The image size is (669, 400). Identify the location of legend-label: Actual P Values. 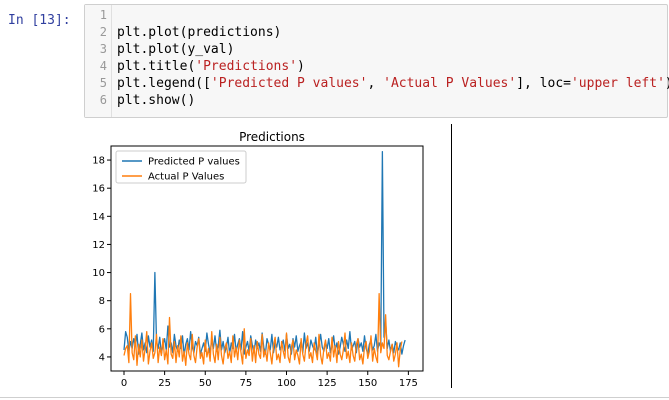
(186, 177).